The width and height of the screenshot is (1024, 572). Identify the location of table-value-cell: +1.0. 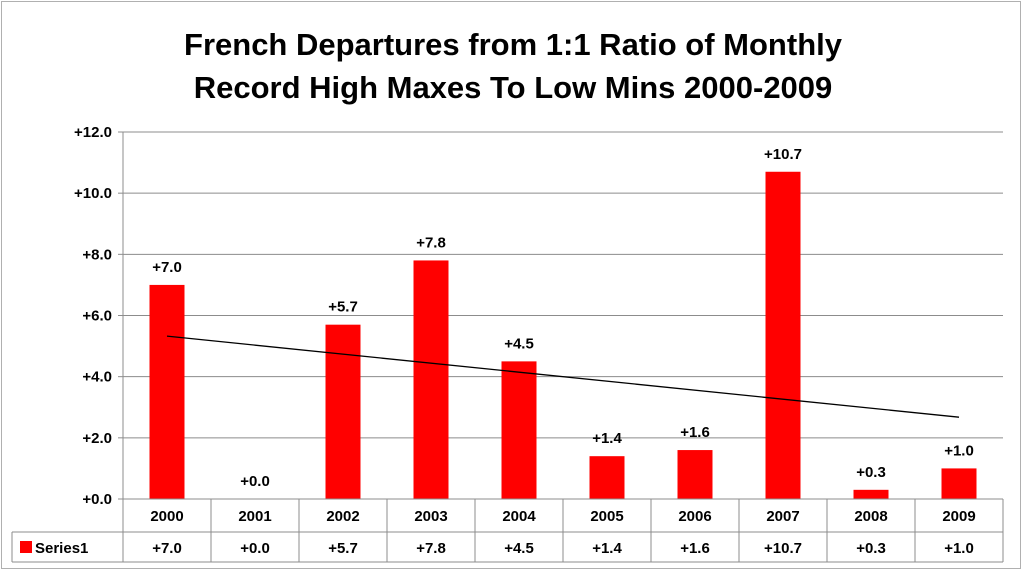
(959, 548).